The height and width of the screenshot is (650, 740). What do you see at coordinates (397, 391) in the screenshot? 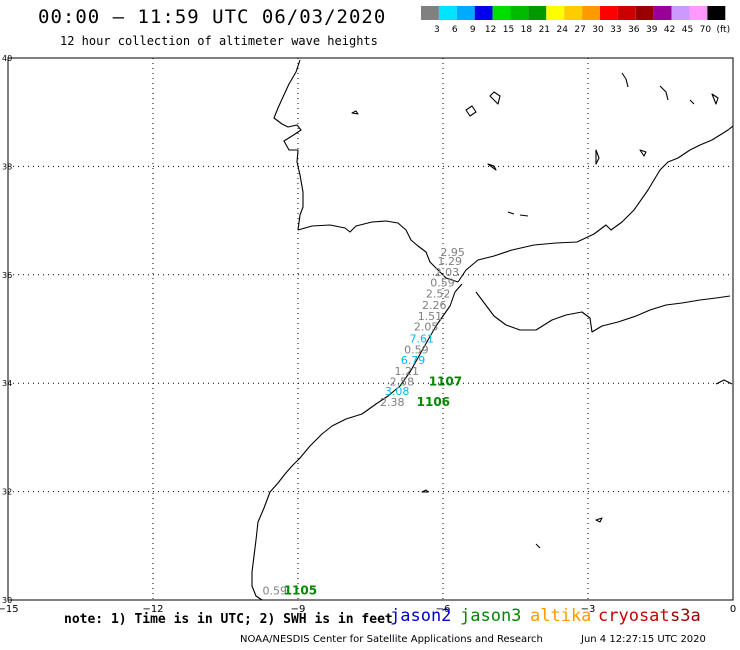
I see `wave-height-value: 3.08` at bounding box center [397, 391].